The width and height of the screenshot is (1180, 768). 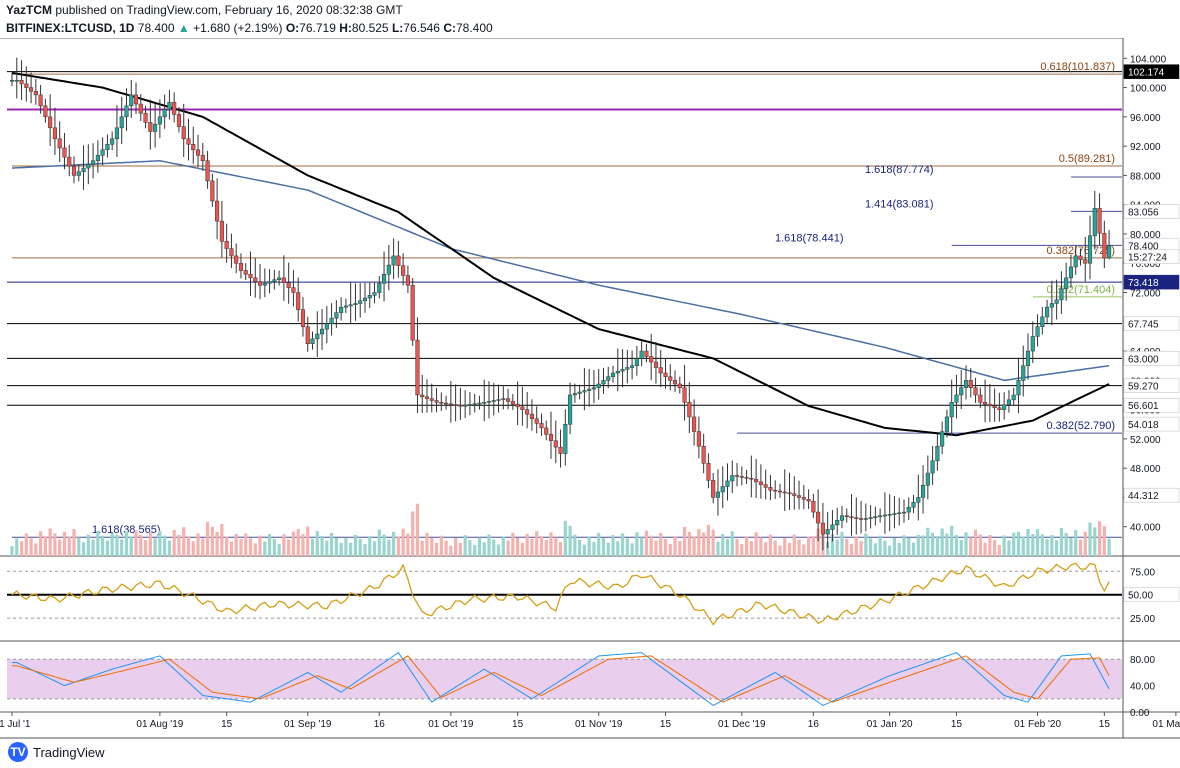 What do you see at coordinates (590, 38) in the screenshot?
I see `chart-top-border` at bounding box center [590, 38].